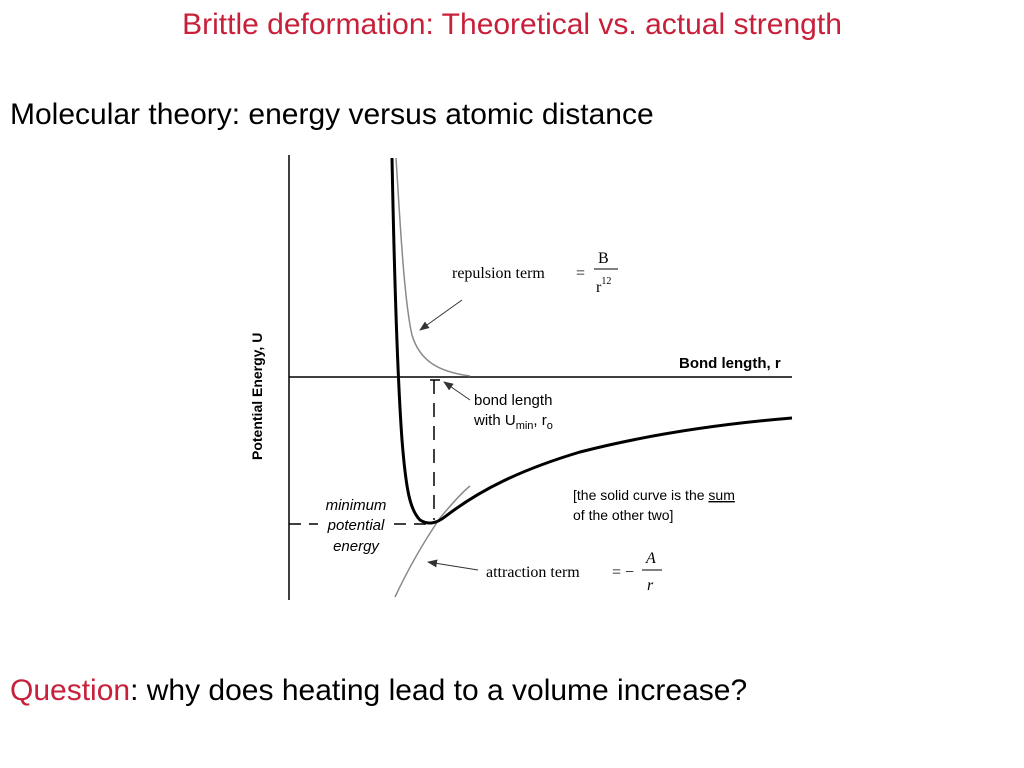 This screenshot has width=1024, height=768. Describe the element at coordinates (257, 396) in the screenshot. I see `y-axis-label: Potential Energy, U` at that location.